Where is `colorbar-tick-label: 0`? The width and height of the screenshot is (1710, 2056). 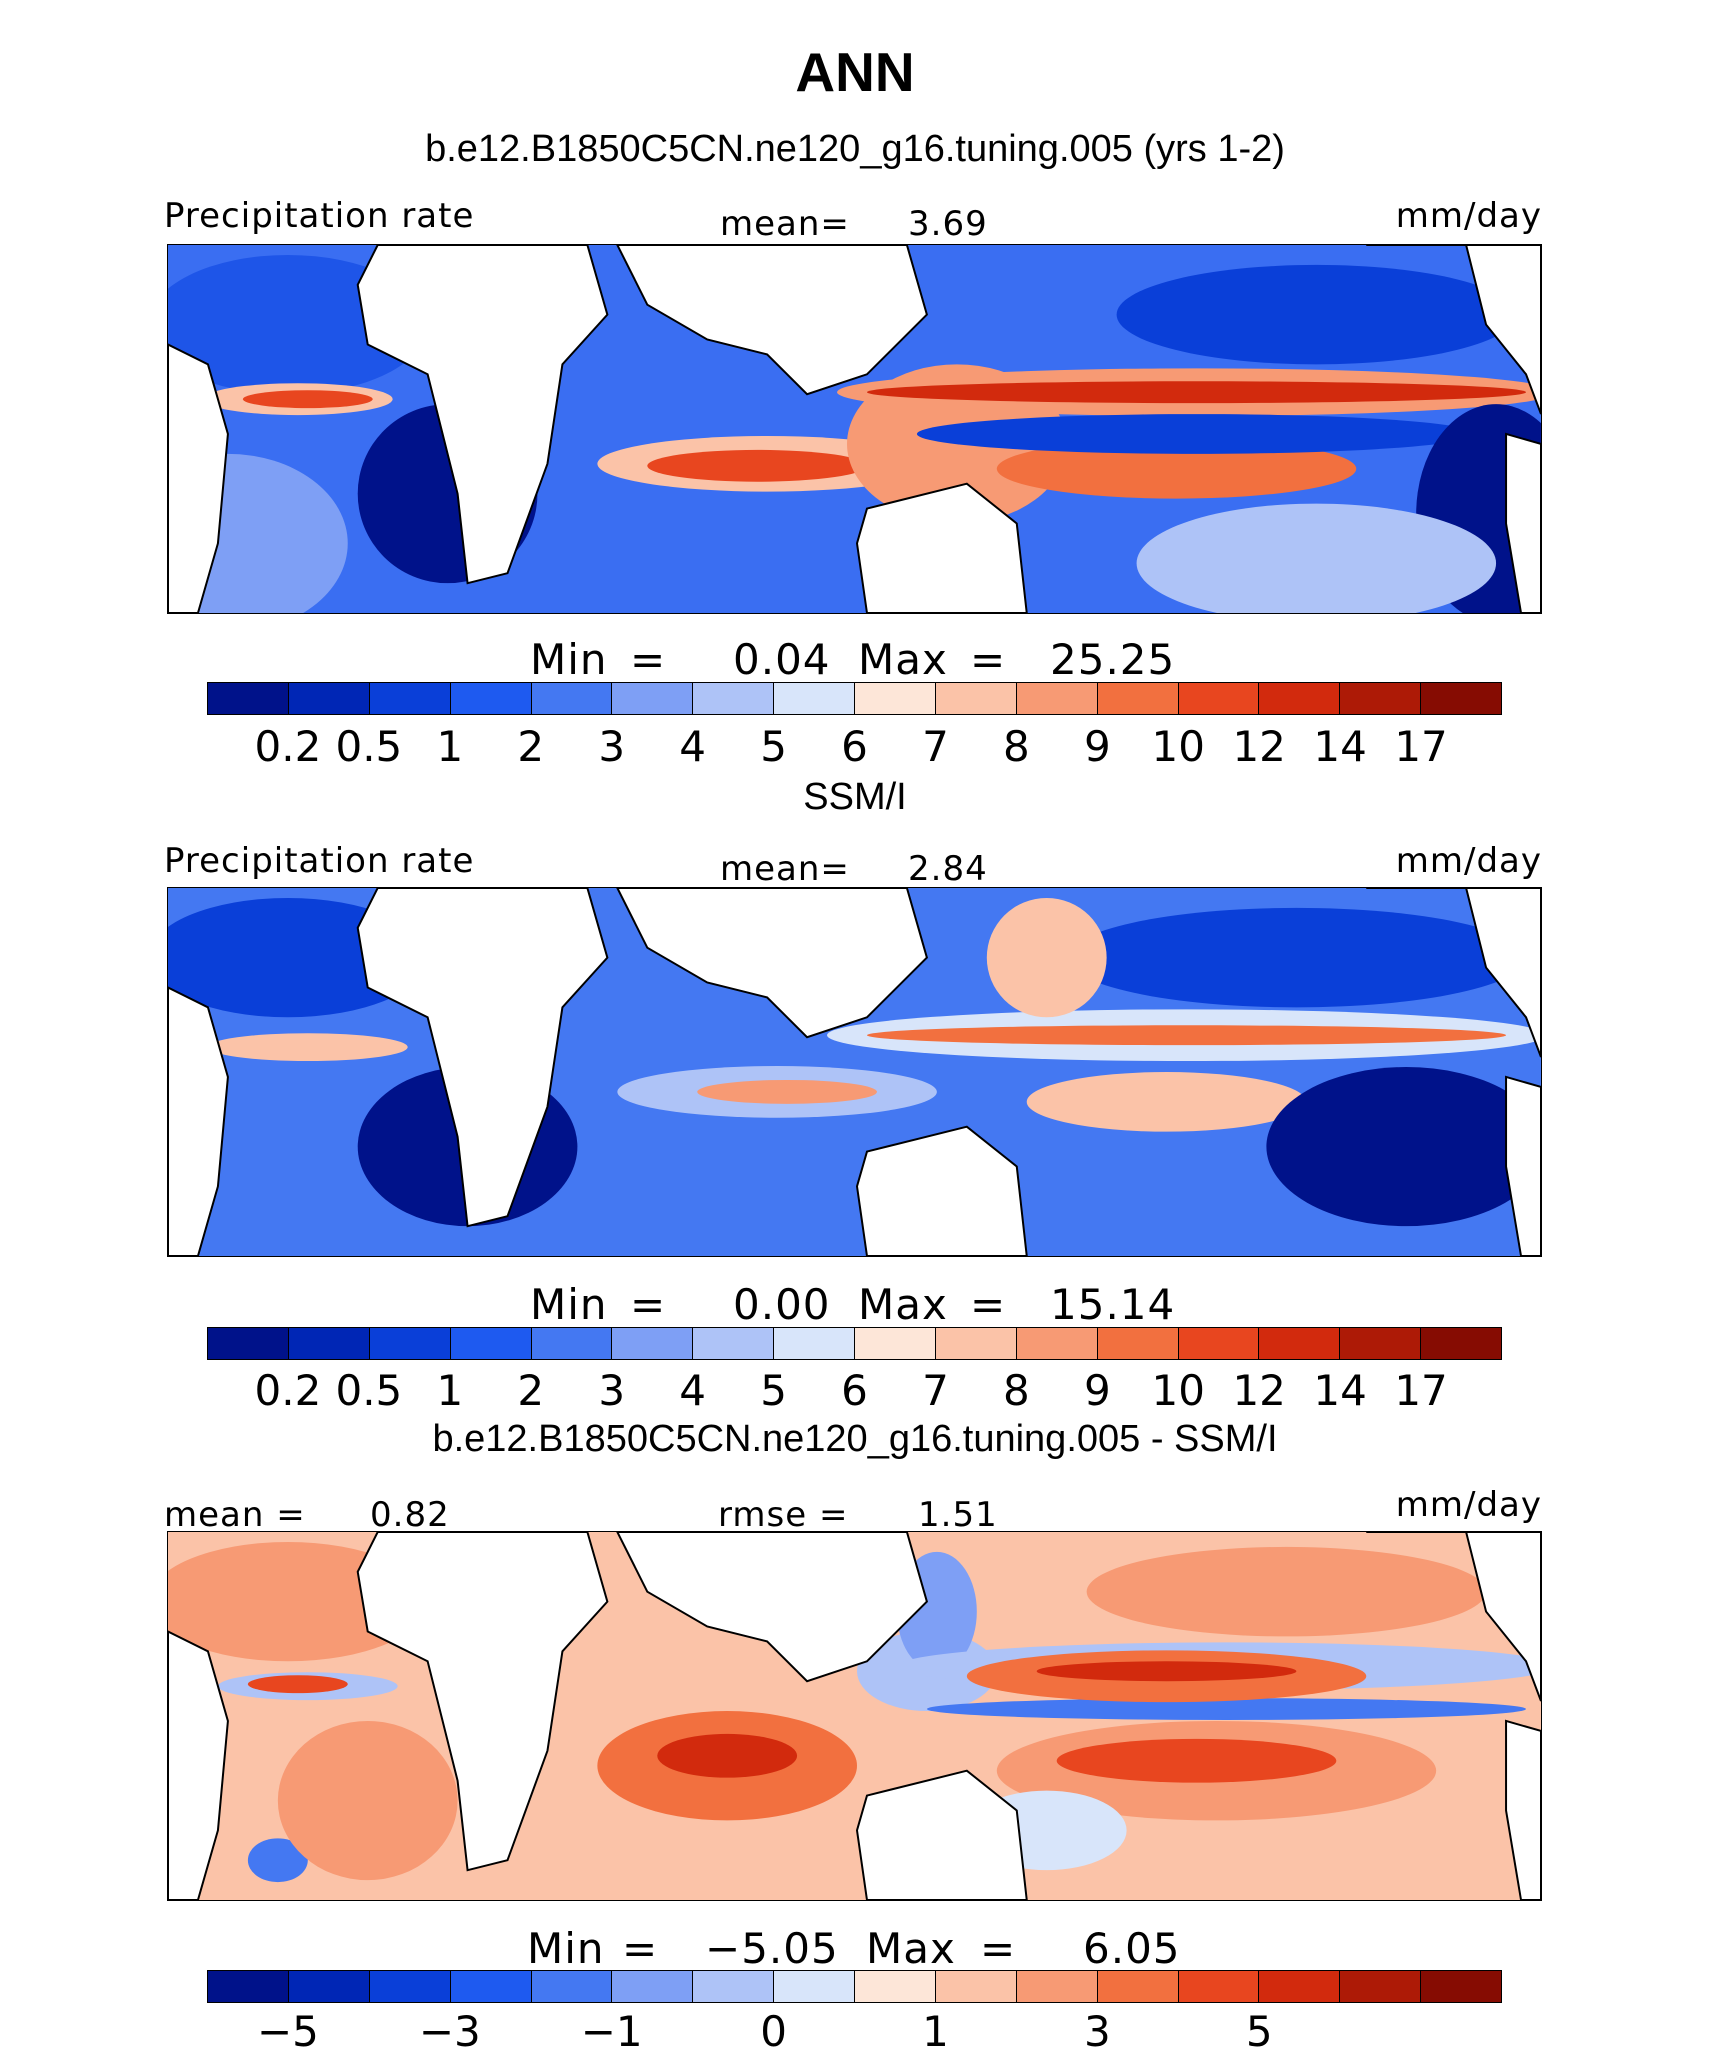 colorbar-tick-label: 0 is located at coordinates (773, 2031).